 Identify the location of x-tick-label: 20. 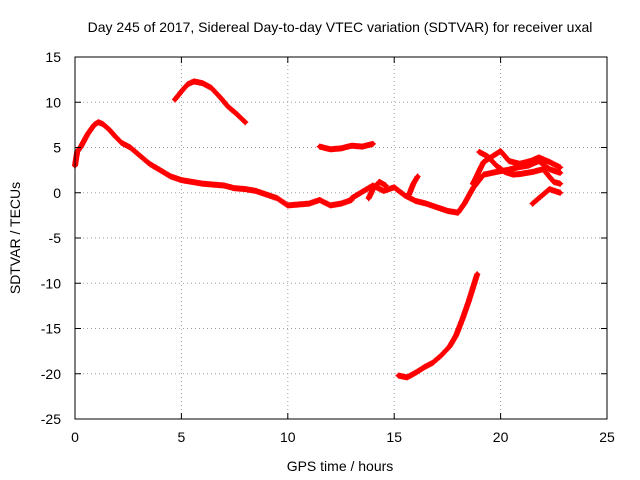
(501, 437).